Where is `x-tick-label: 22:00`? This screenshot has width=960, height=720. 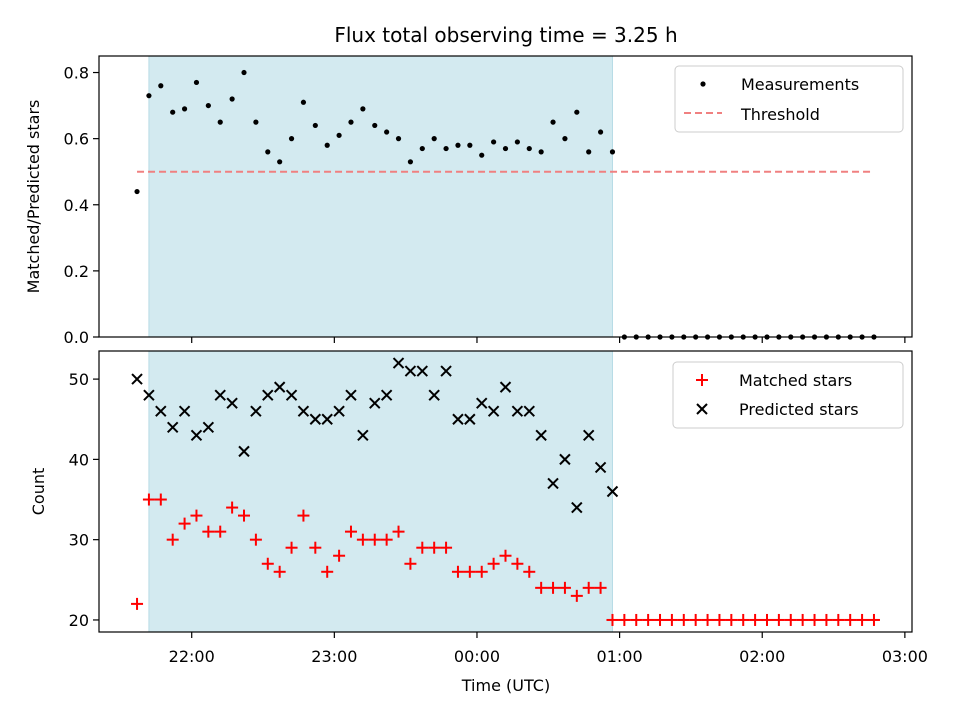
x-tick-label: 22:00 is located at coordinates (192, 656).